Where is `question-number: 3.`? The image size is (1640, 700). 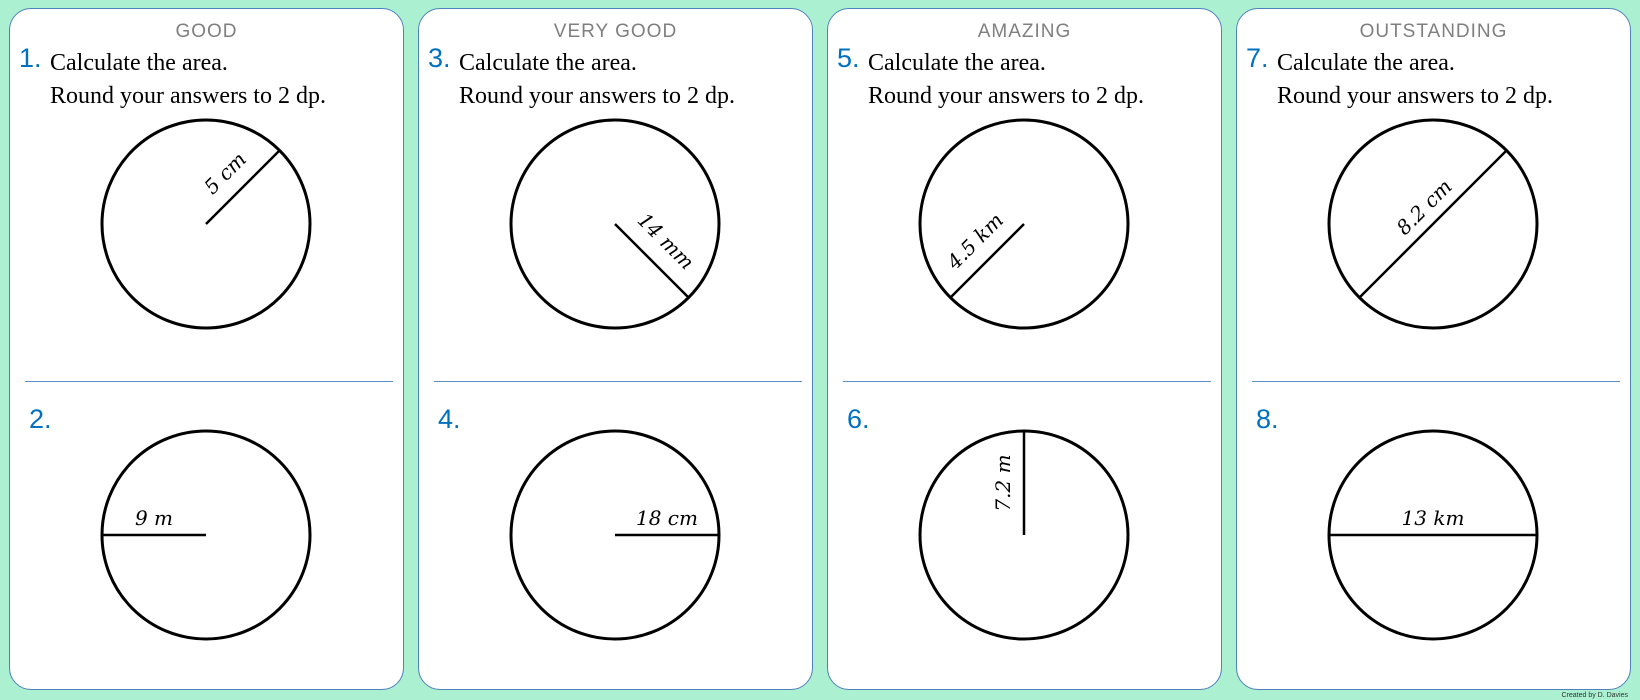 question-number: 3. is located at coordinates (439, 58).